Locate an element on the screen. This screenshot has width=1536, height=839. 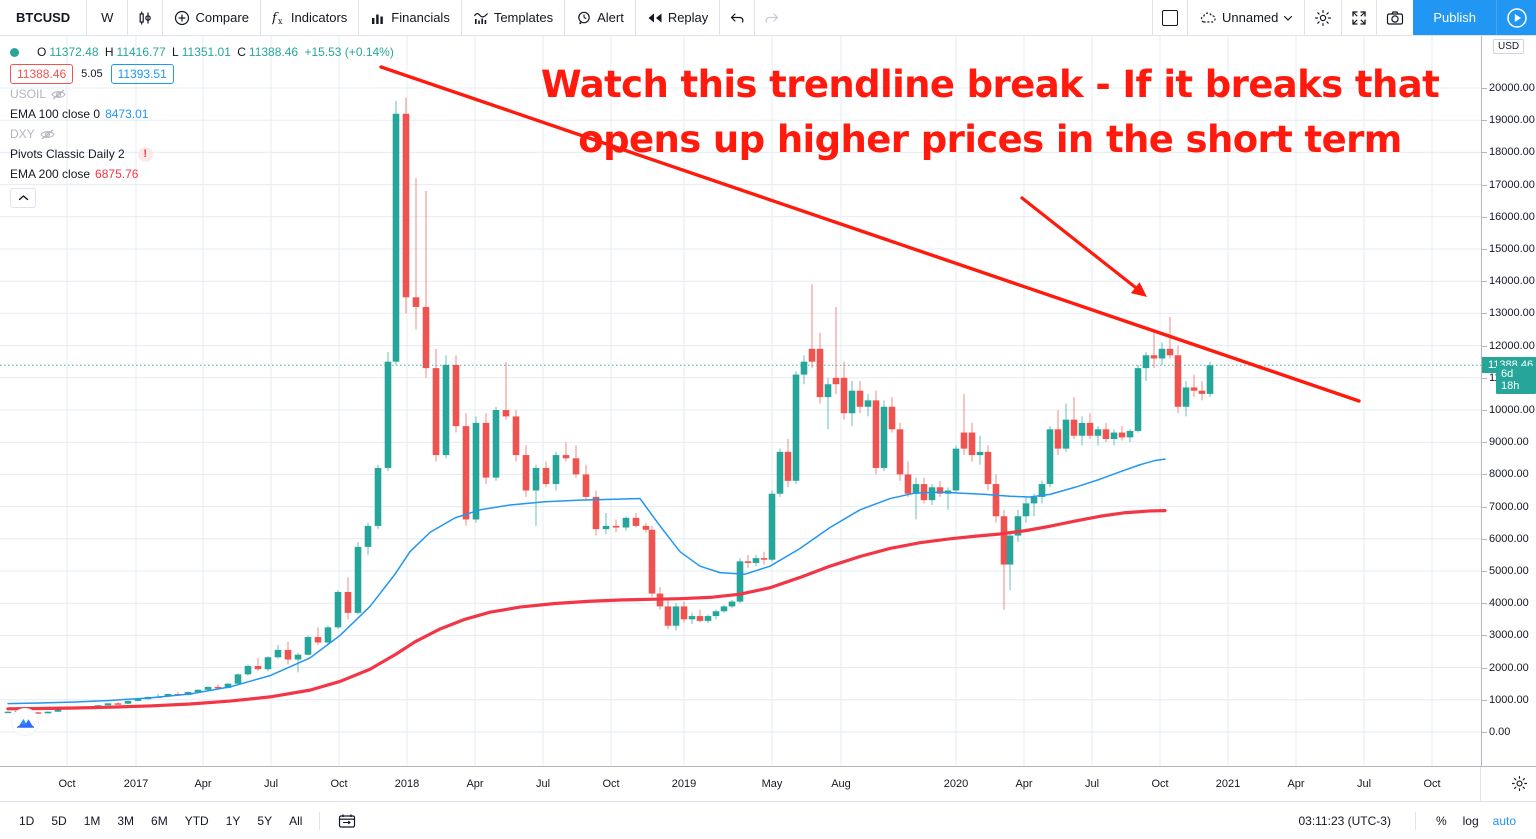
range-button-1m: 1M is located at coordinates (92, 820).